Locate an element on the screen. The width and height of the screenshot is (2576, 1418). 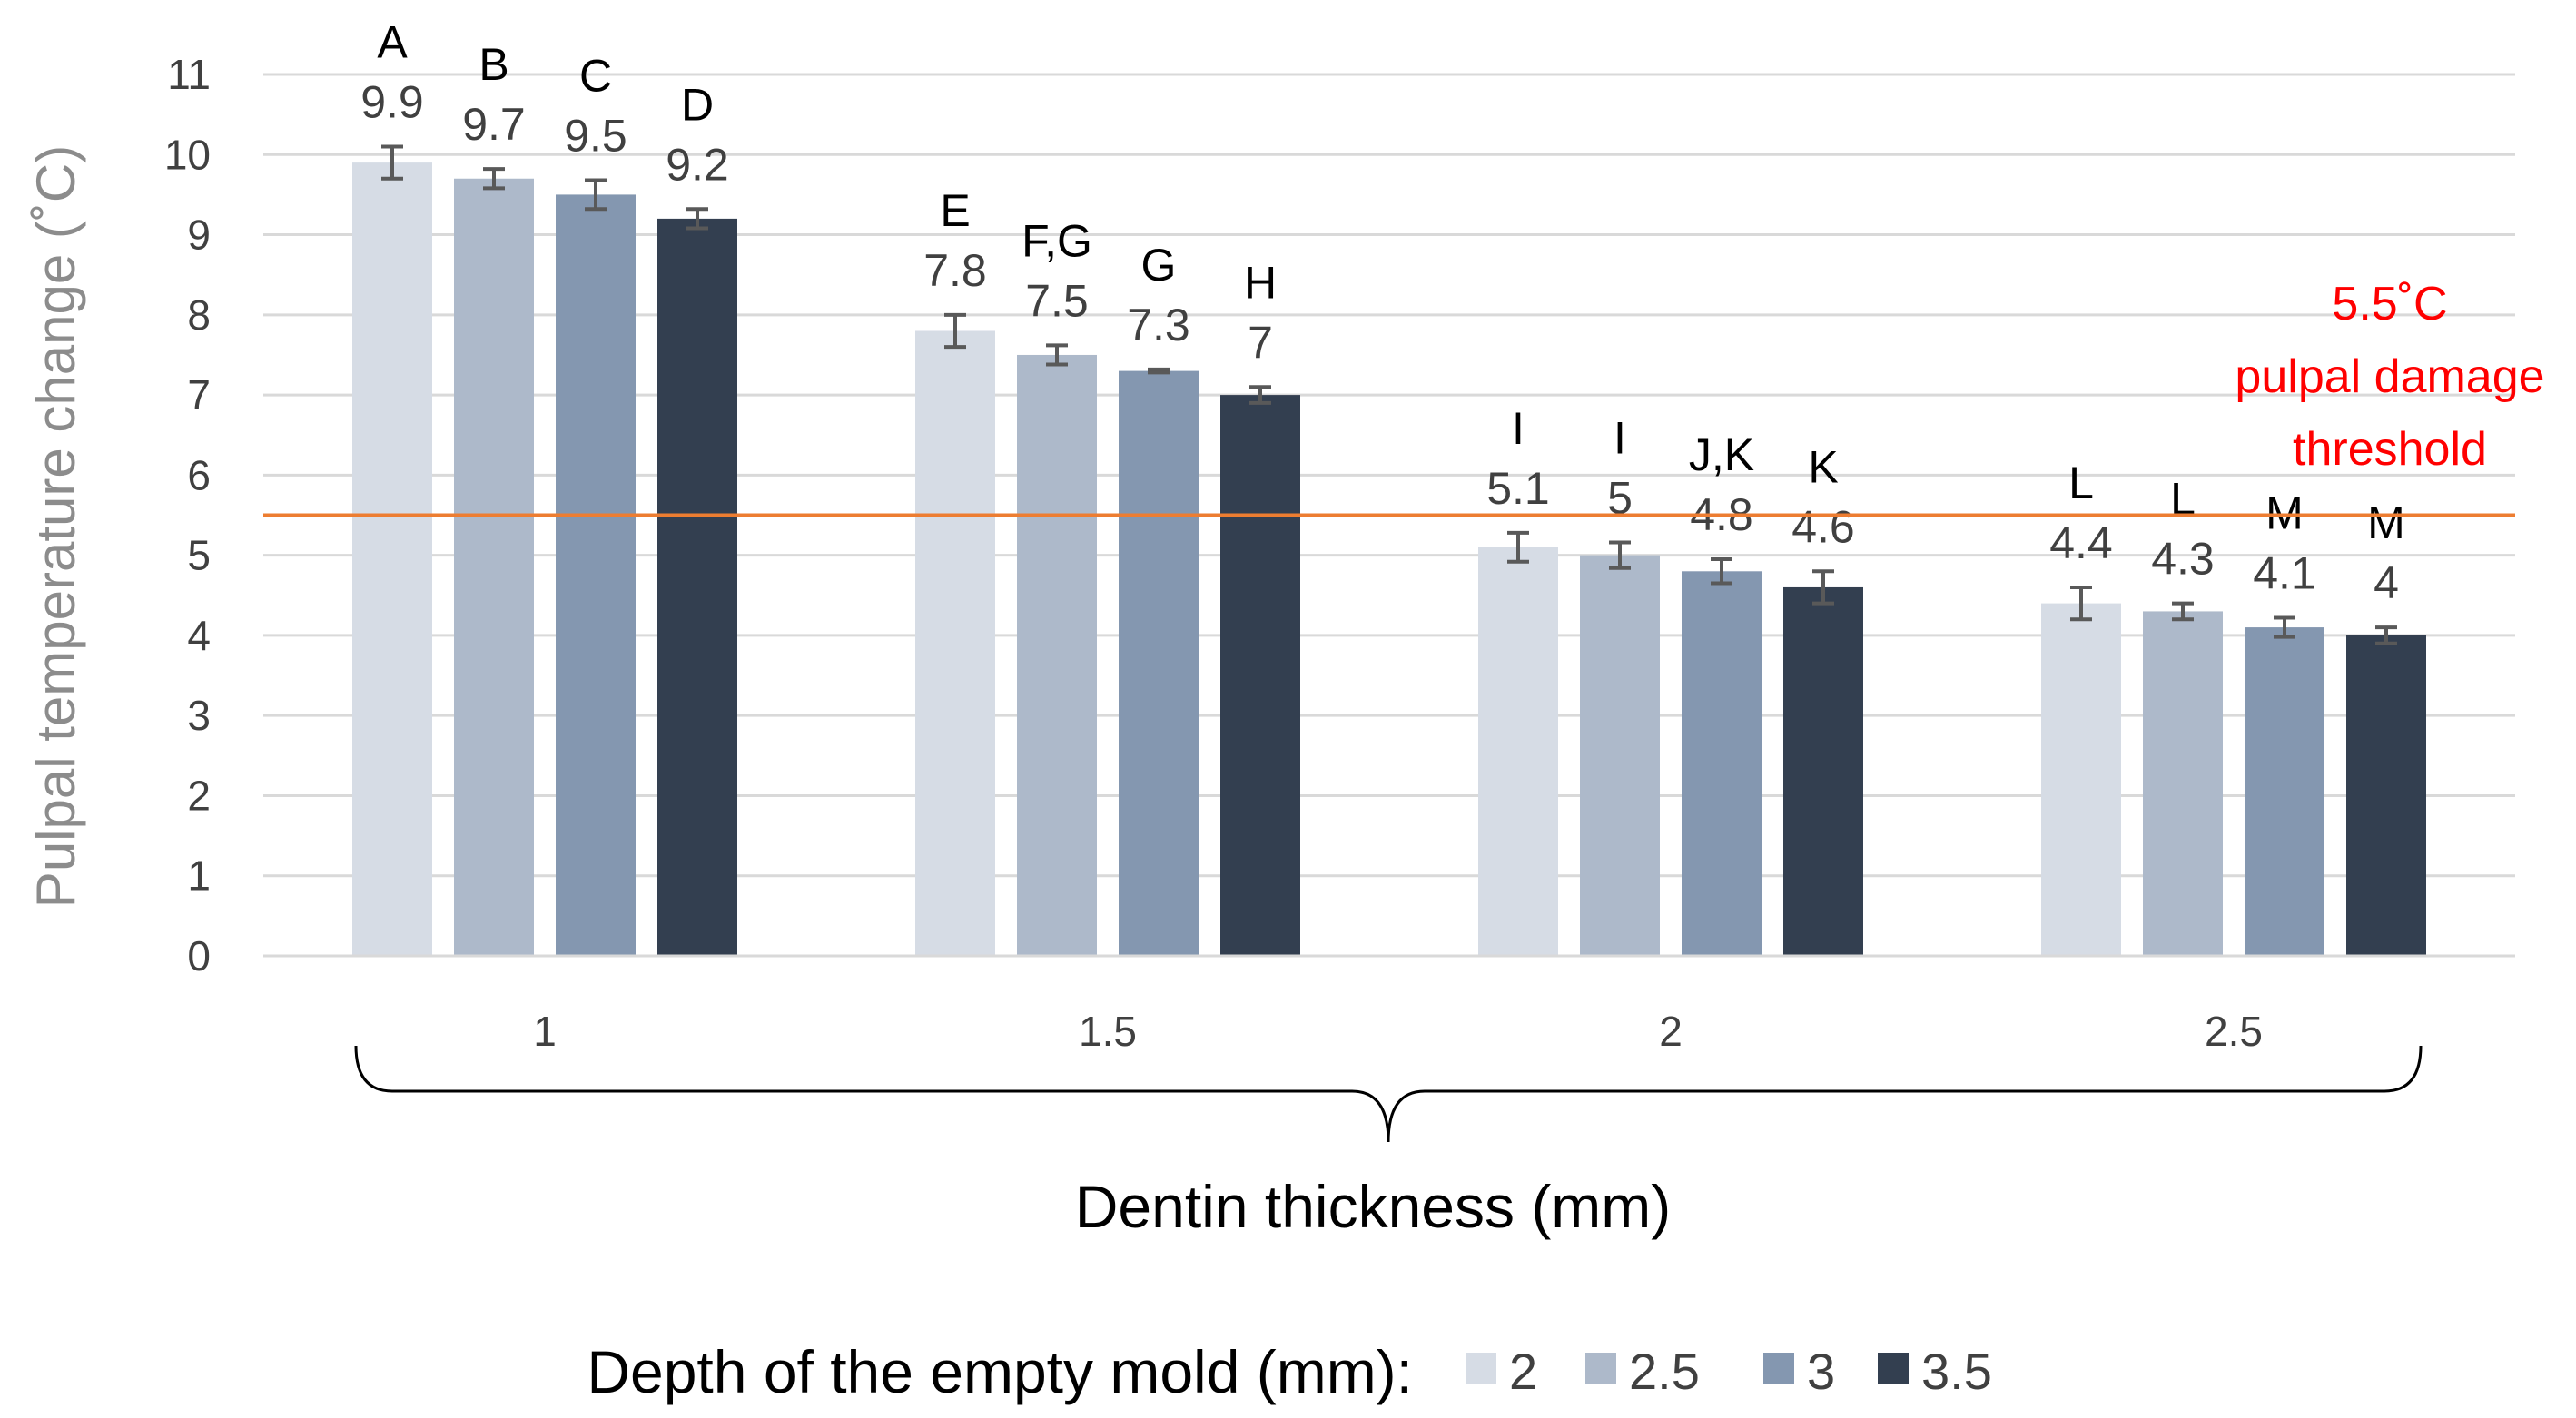
y-tick-label: 4 is located at coordinates (199, 636).